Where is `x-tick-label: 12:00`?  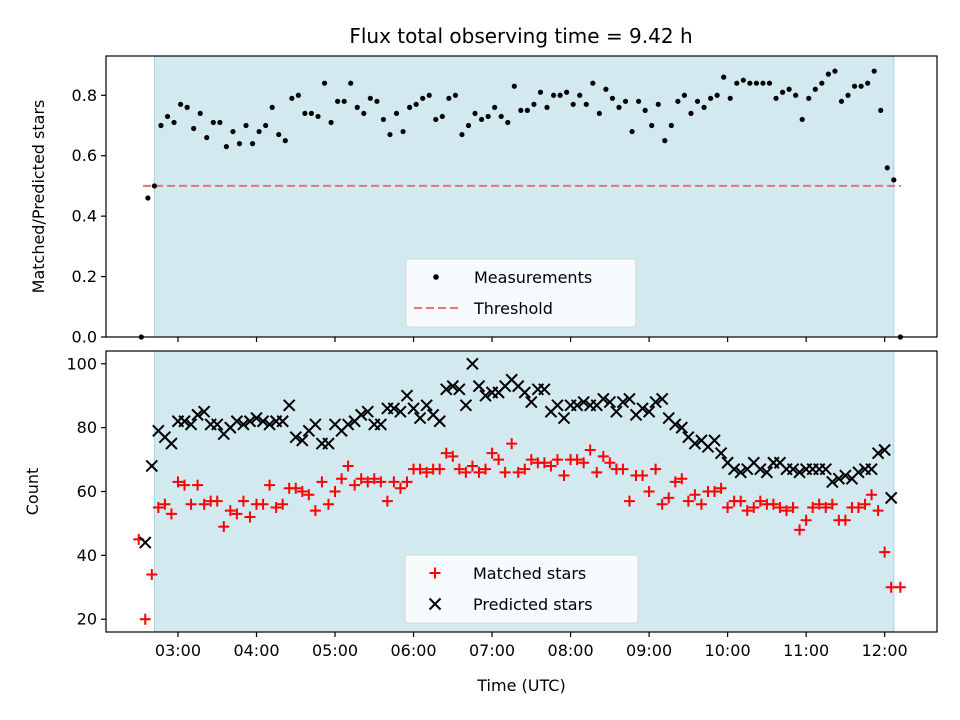
x-tick-label: 12:00 is located at coordinates (885, 650).